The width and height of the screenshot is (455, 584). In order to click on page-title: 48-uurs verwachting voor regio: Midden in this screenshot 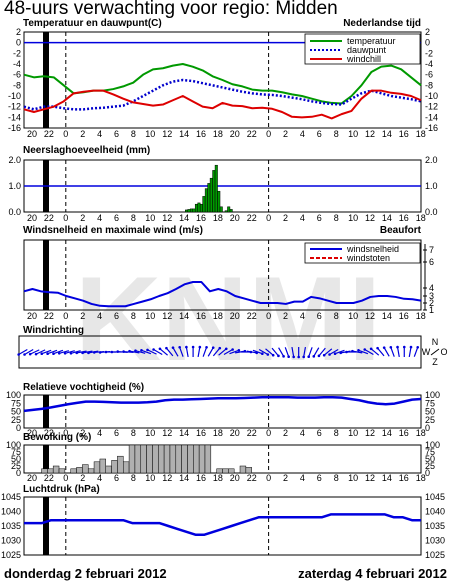, I will do `click(171, 9)`.